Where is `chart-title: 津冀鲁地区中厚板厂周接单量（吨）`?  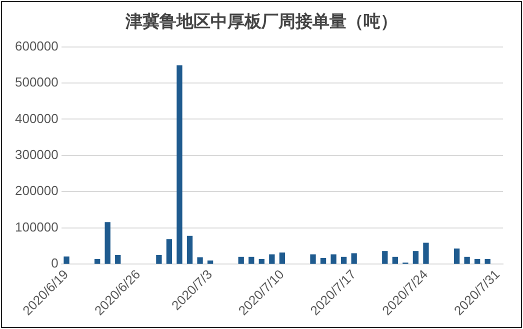 chart-title: 津冀鲁地区中厚板厂周接单量（吨） is located at coordinates (261, 22).